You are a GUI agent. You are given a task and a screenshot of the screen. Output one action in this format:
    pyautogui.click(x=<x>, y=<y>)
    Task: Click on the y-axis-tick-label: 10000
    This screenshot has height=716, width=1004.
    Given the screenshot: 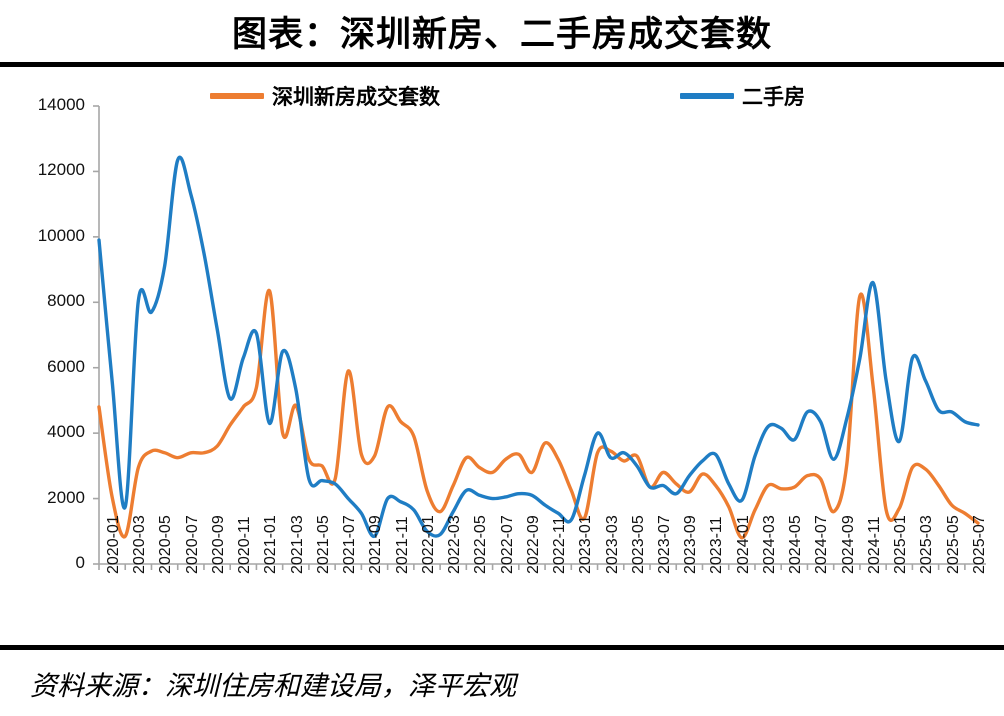 What is the action you would take?
    pyautogui.click(x=61, y=235)
    